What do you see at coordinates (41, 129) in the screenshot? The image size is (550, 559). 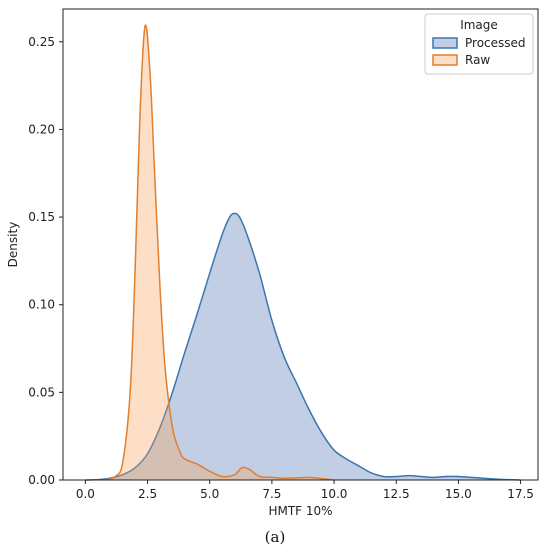 I see `y-tick-label: 0.20` at bounding box center [41, 129].